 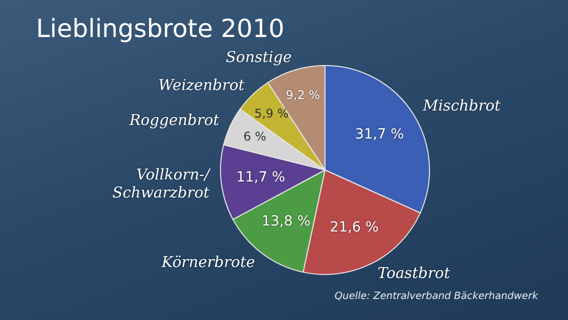 I want to click on slice-label: Roggenbrot, so click(x=174, y=120).